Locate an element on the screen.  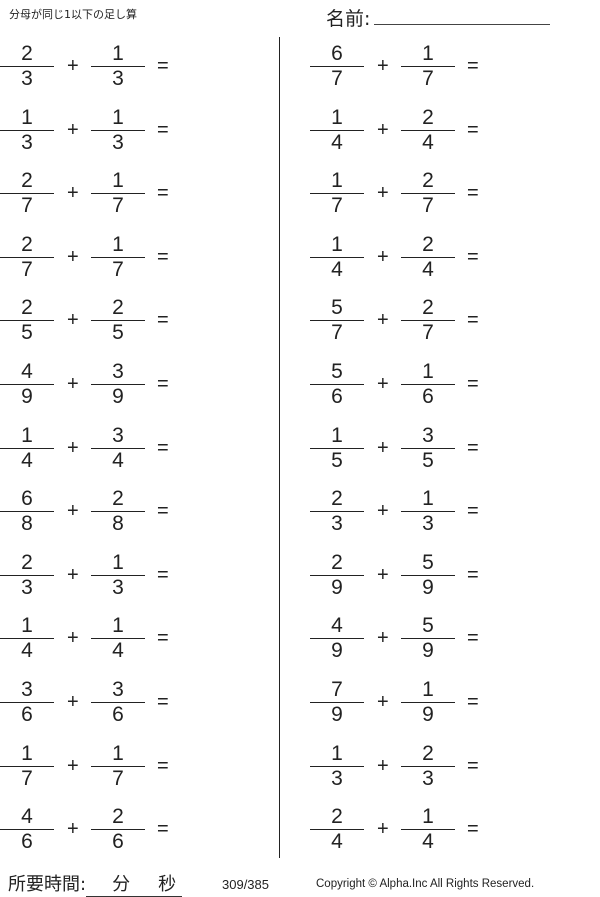
numerator: 4 is located at coordinates (27, 817).